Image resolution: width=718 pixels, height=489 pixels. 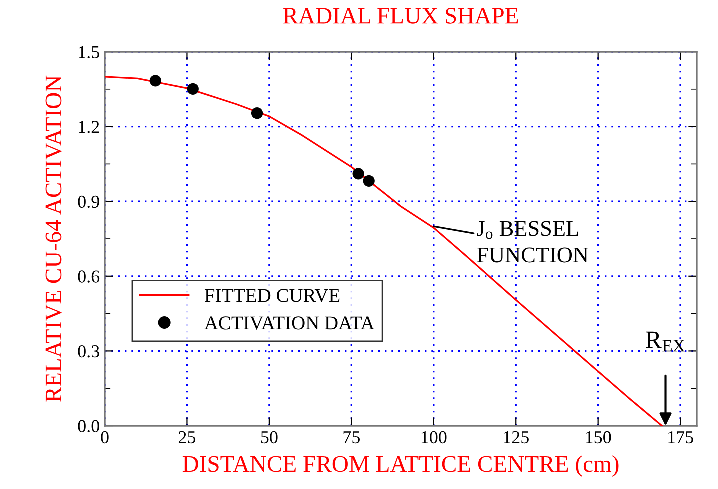 I want to click on y-axis-title: RELATIVE CU-64 ACTIVATION, so click(x=54, y=239).